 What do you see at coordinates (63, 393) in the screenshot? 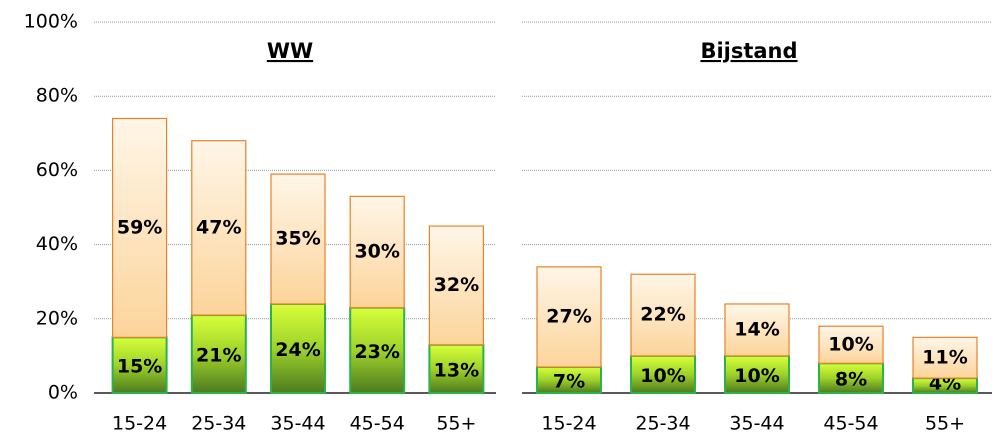
I see `y-tick-label: 0%` at bounding box center [63, 393].